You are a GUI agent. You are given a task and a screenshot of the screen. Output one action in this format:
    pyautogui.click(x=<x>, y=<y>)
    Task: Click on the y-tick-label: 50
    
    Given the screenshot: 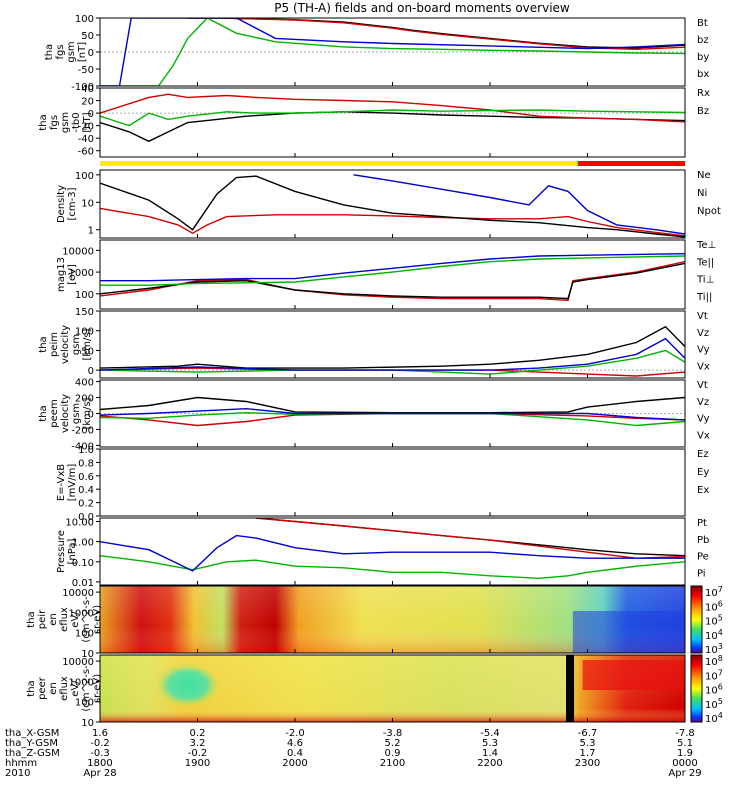 What is the action you would take?
    pyautogui.click(x=87, y=351)
    